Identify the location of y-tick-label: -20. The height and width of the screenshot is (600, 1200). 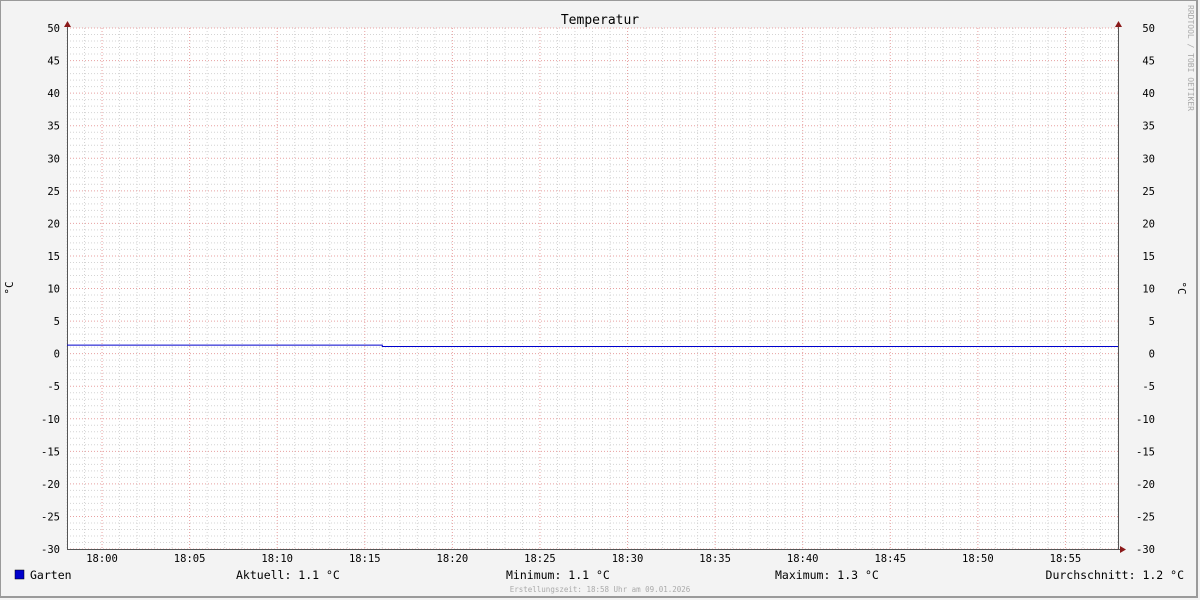
(50, 485).